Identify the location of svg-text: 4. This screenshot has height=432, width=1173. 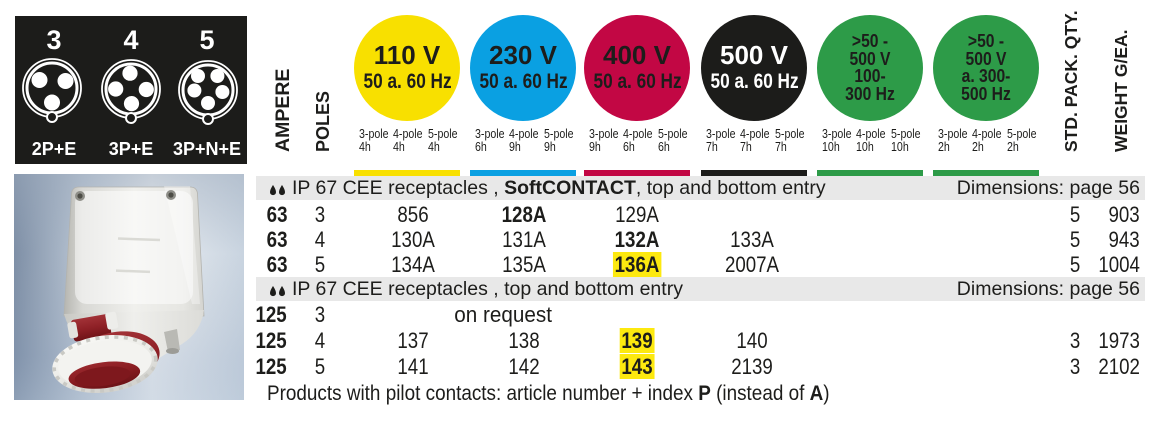
(130, 40).